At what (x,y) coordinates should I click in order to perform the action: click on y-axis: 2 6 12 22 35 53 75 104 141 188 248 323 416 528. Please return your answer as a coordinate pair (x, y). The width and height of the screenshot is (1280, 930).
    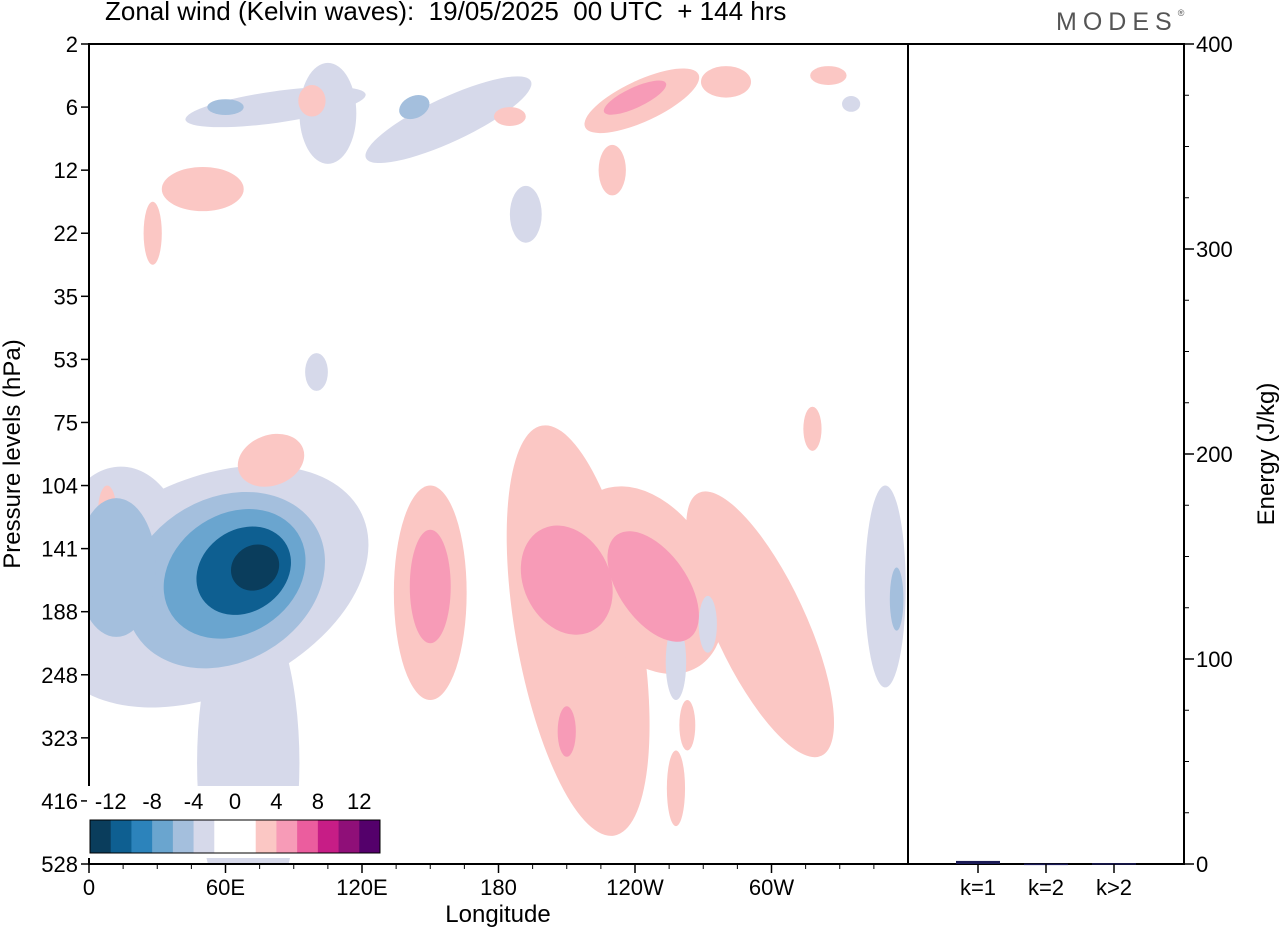
    Looking at the image, I should click on (65, 454).